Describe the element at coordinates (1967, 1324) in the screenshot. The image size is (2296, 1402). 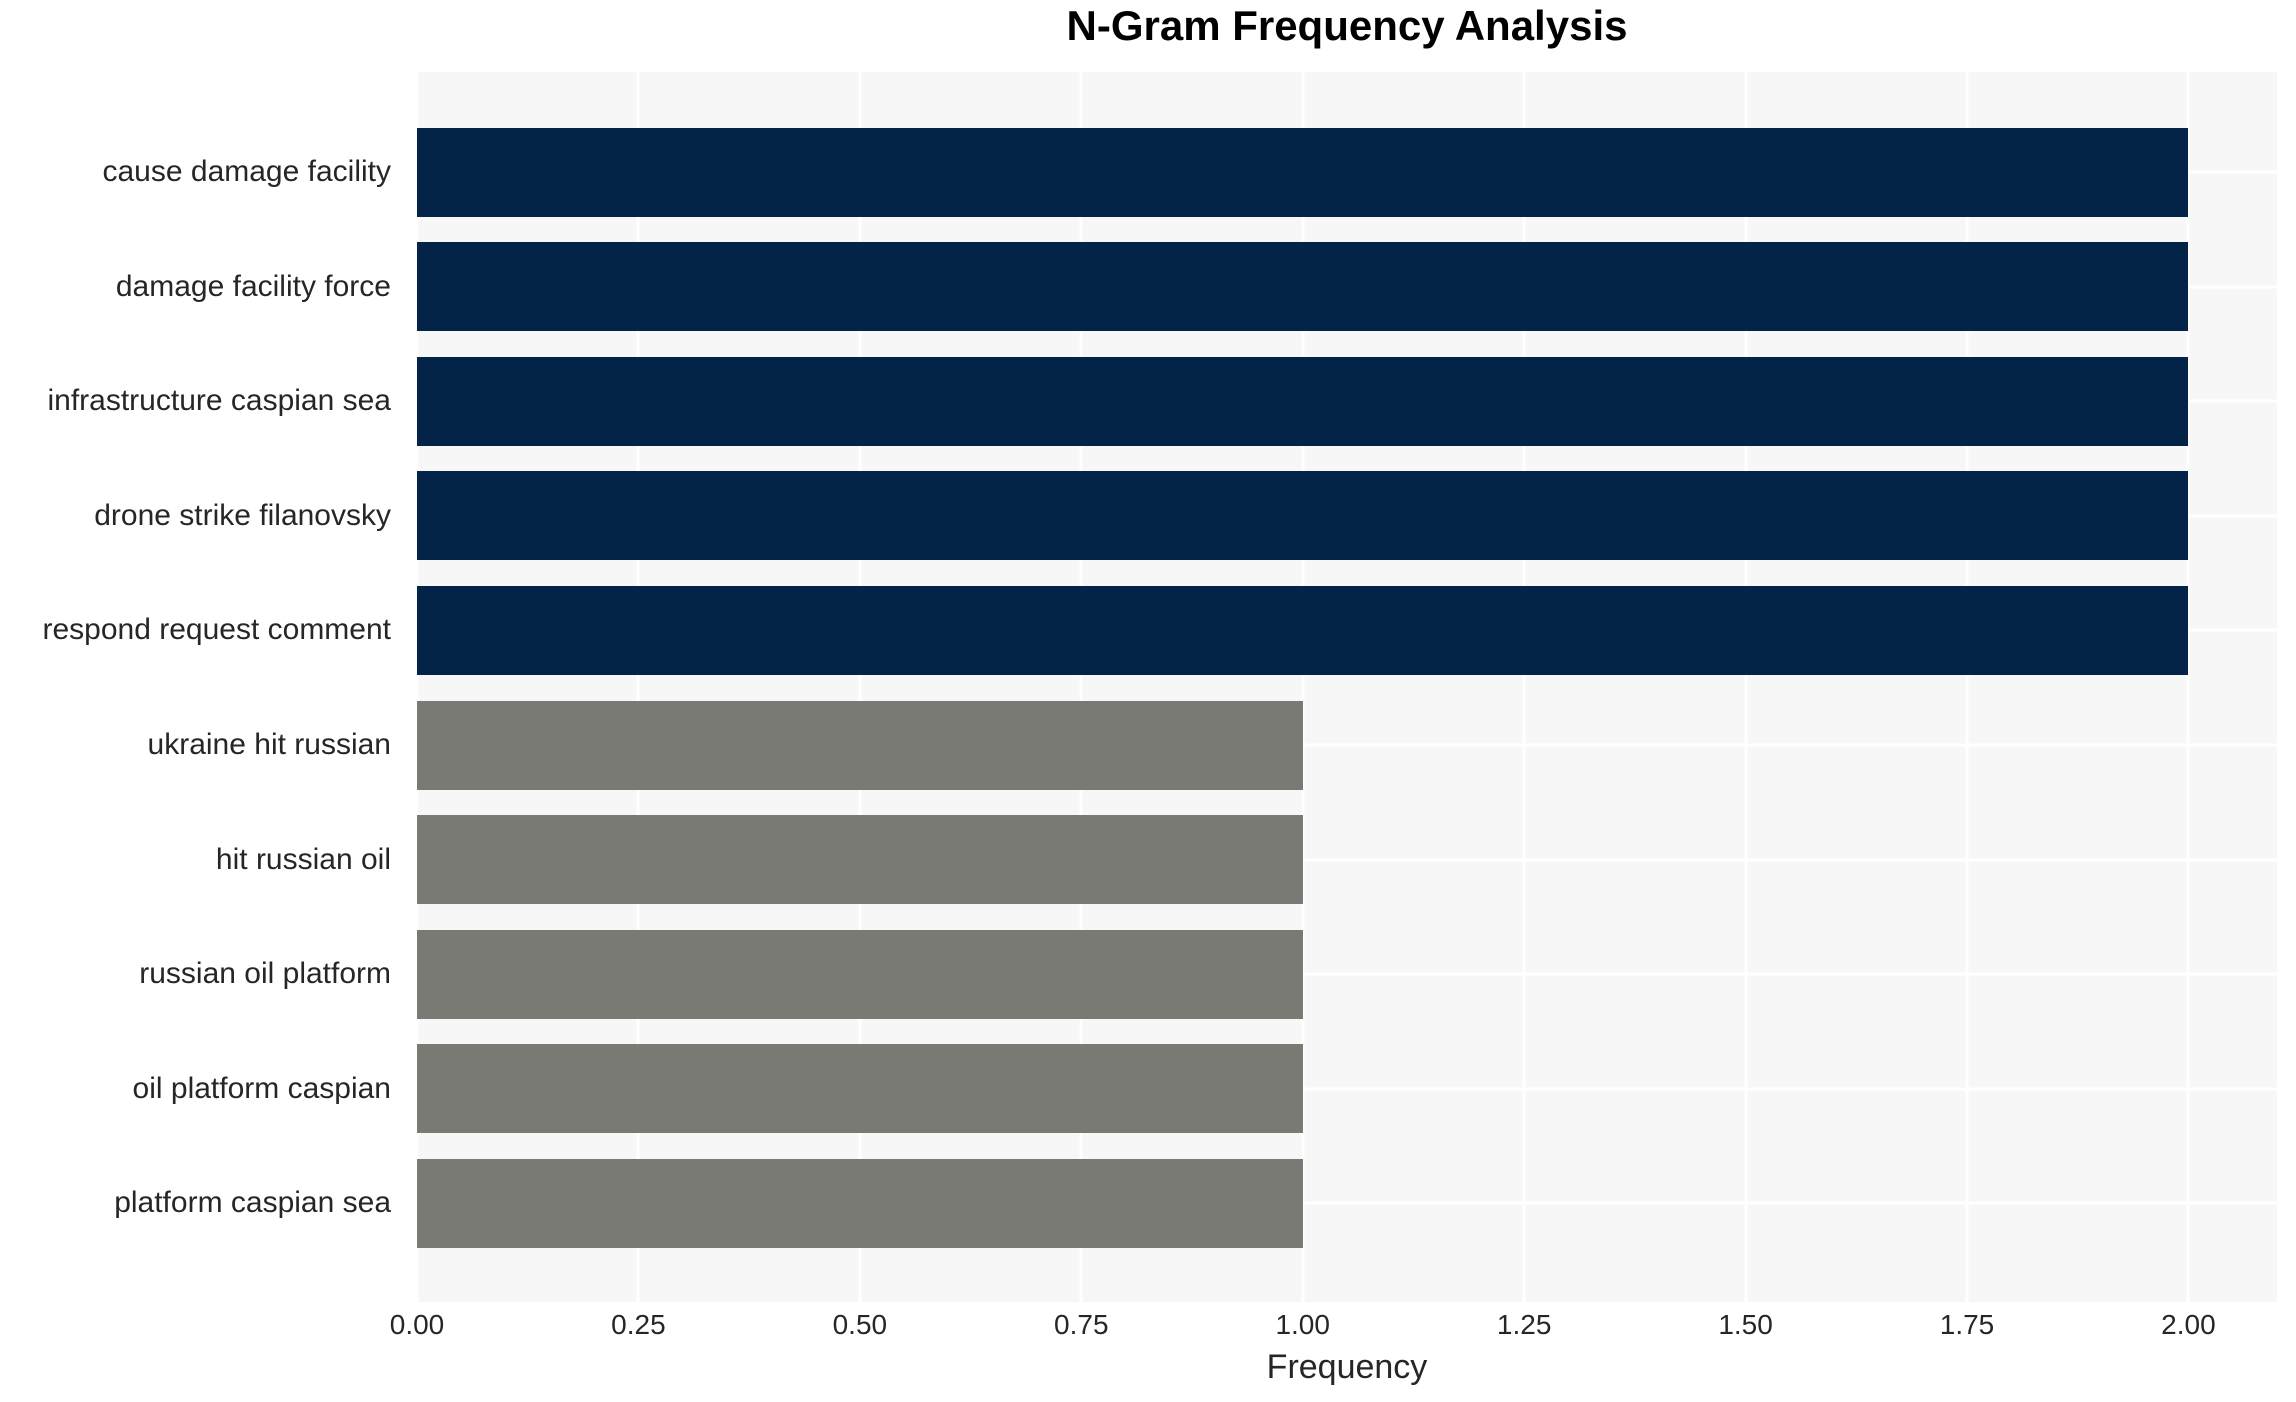
I see `x-tick-label: 1.75` at that location.